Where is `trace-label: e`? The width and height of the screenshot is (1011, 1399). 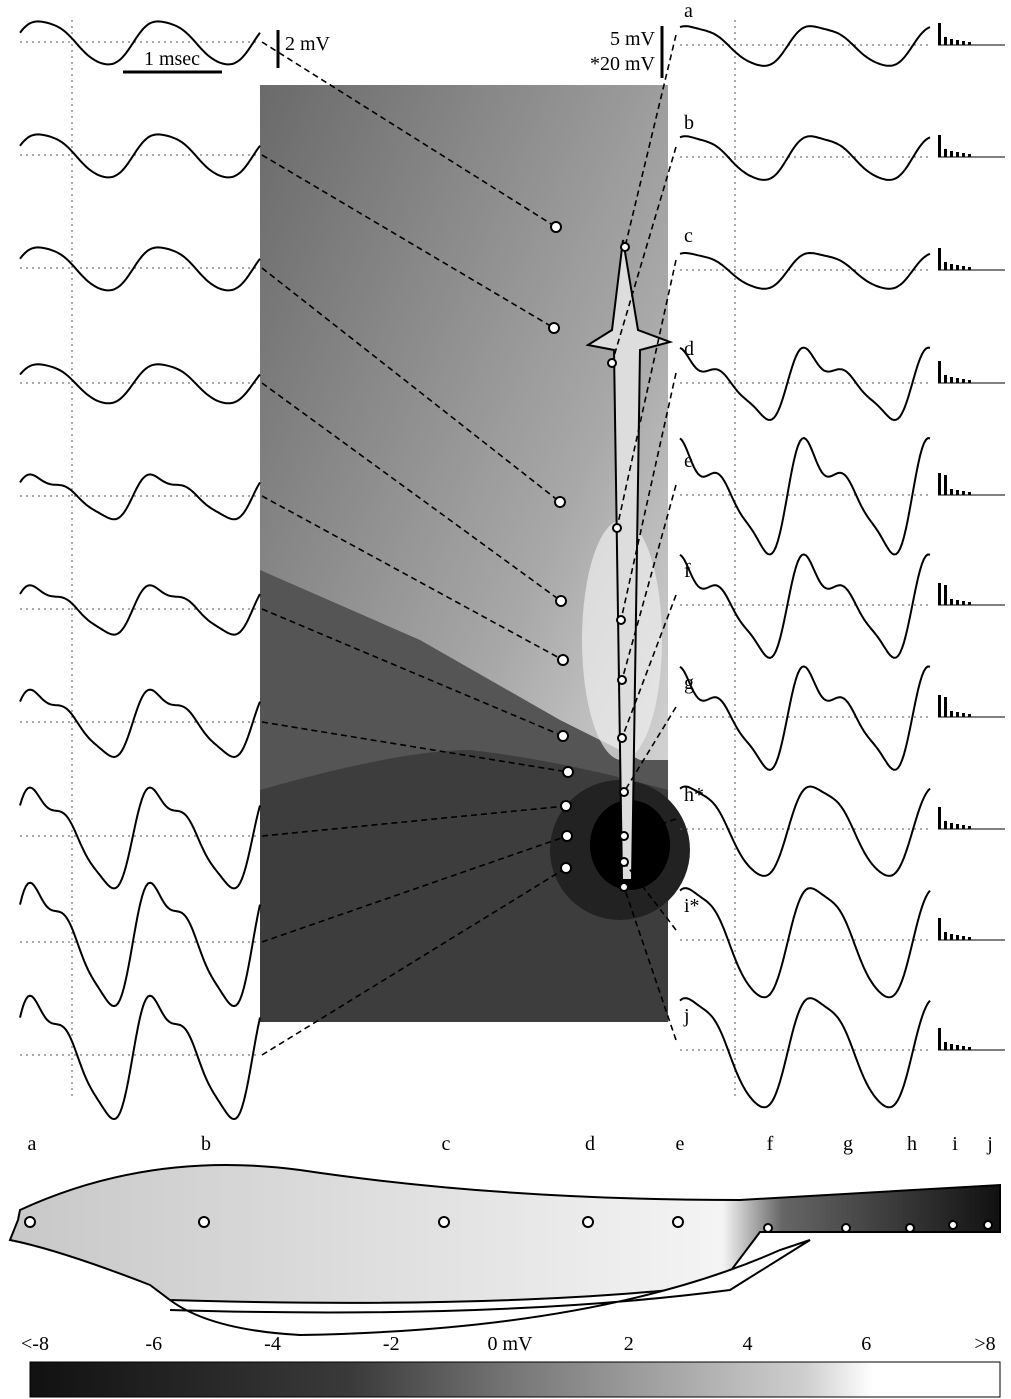 trace-label: e is located at coordinates (688, 461).